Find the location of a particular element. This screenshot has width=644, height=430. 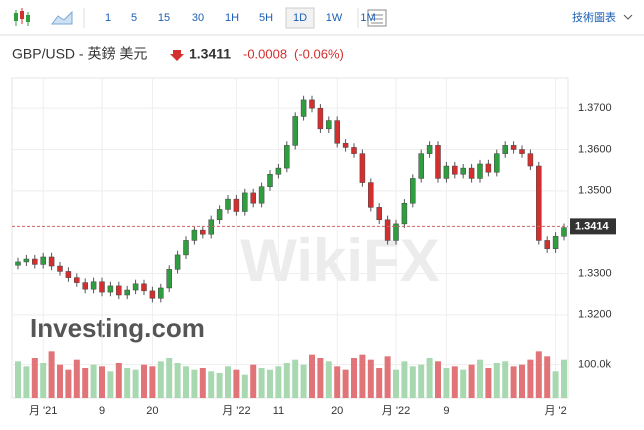

y-tick-label: 1.3700 is located at coordinates (595, 108).